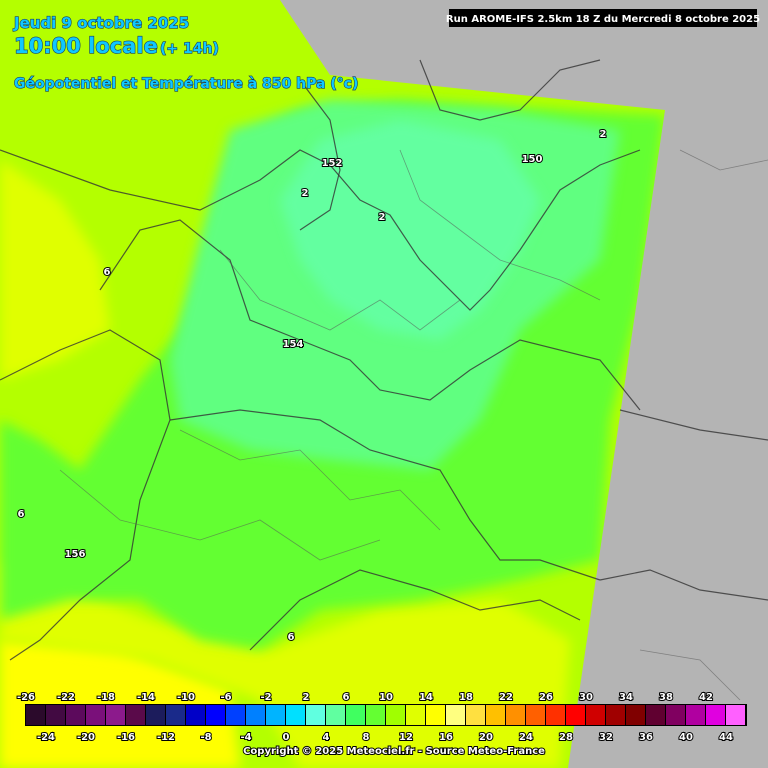  What do you see at coordinates (86, 46) in the screenshot?
I see `time: 10:00 locale` at bounding box center [86, 46].